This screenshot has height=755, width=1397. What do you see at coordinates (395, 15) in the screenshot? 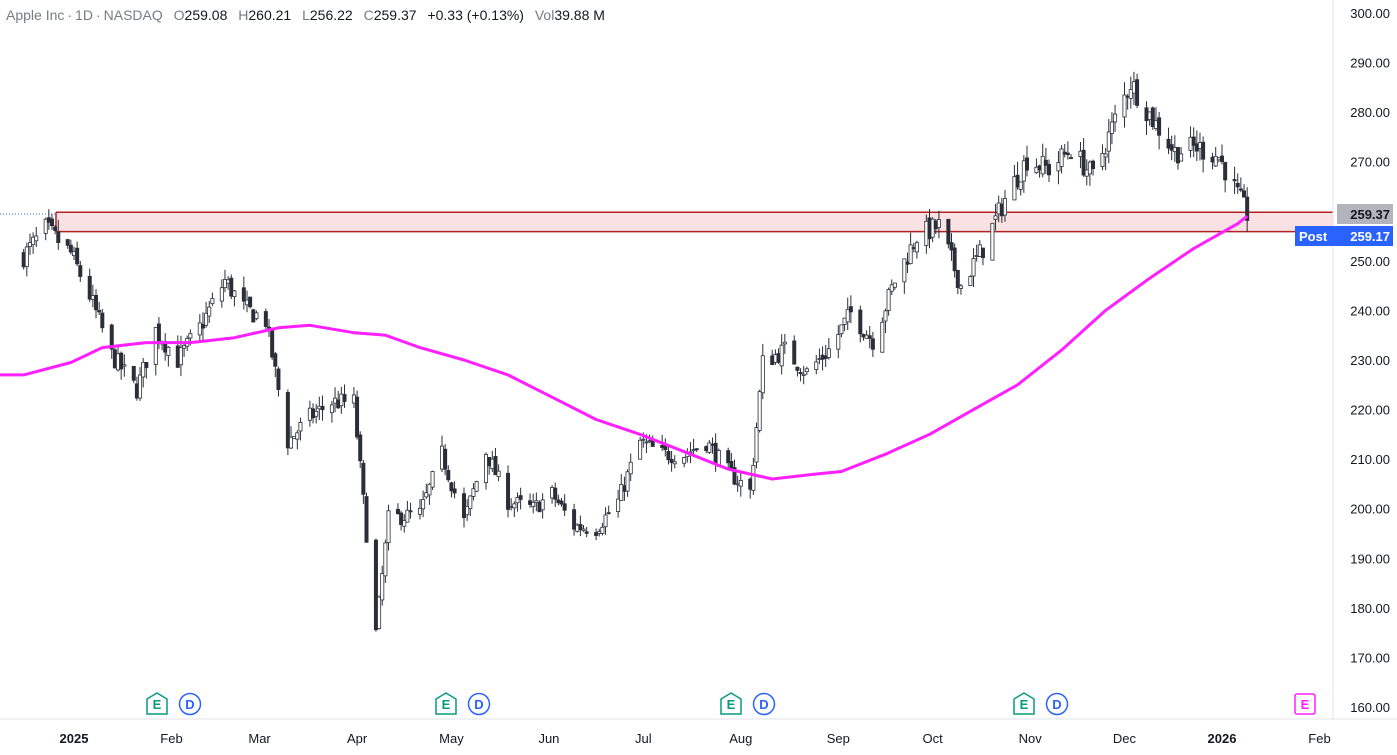
I see `close-value: 259.37` at bounding box center [395, 15].